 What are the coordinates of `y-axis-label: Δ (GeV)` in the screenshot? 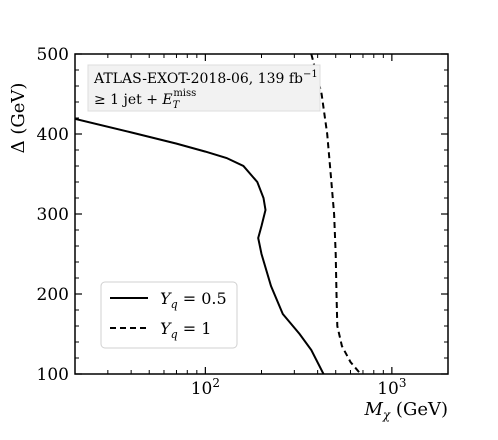 It's located at (18, 118).